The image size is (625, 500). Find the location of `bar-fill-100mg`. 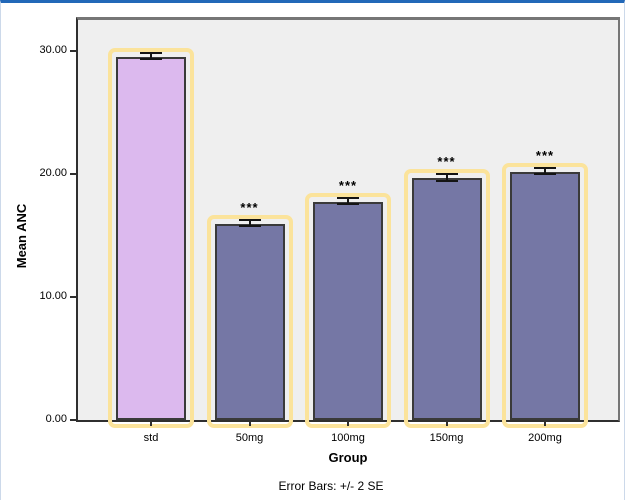

bar-fill-100mg is located at coordinates (348, 310).